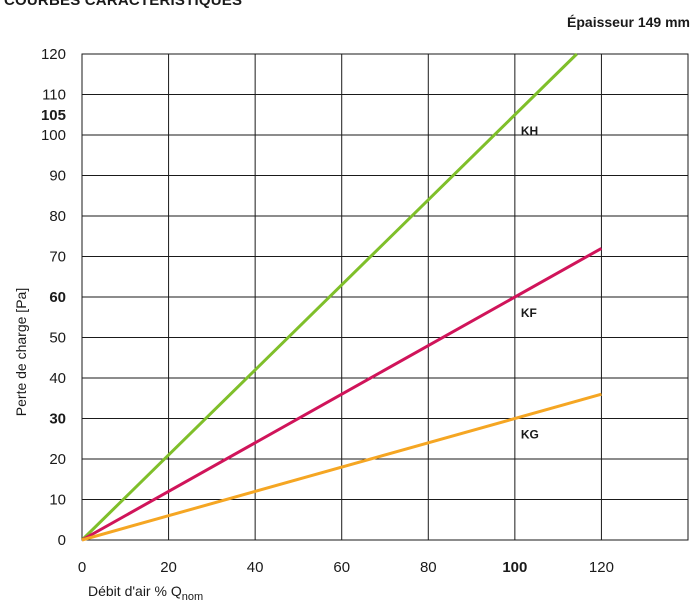 Image resolution: width=694 pixels, height=606 pixels. What do you see at coordinates (57, 459) in the screenshot?
I see `y-tick-label: 20` at bounding box center [57, 459].